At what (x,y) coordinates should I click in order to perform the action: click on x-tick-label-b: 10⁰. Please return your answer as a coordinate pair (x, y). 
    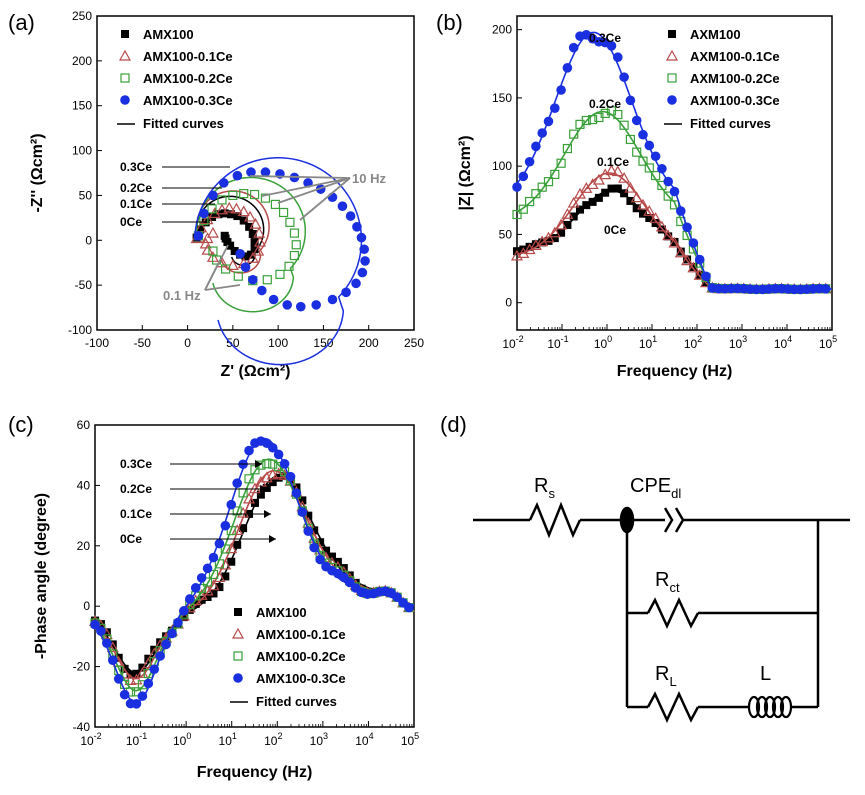
    Looking at the image, I should click on (603, 342).